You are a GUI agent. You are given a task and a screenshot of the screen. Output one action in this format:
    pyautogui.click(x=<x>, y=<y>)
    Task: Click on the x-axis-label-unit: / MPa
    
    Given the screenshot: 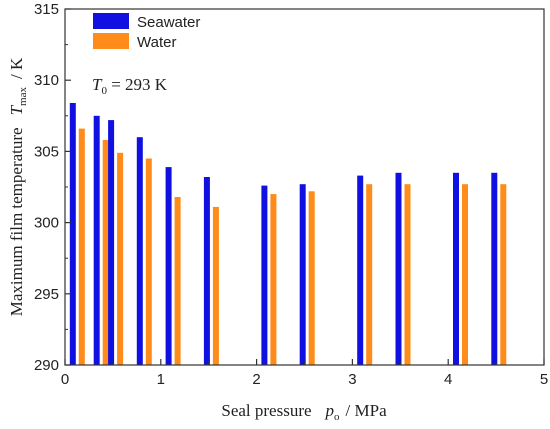 What is the action you would take?
    pyautogui.click(x=367, y=410)
    